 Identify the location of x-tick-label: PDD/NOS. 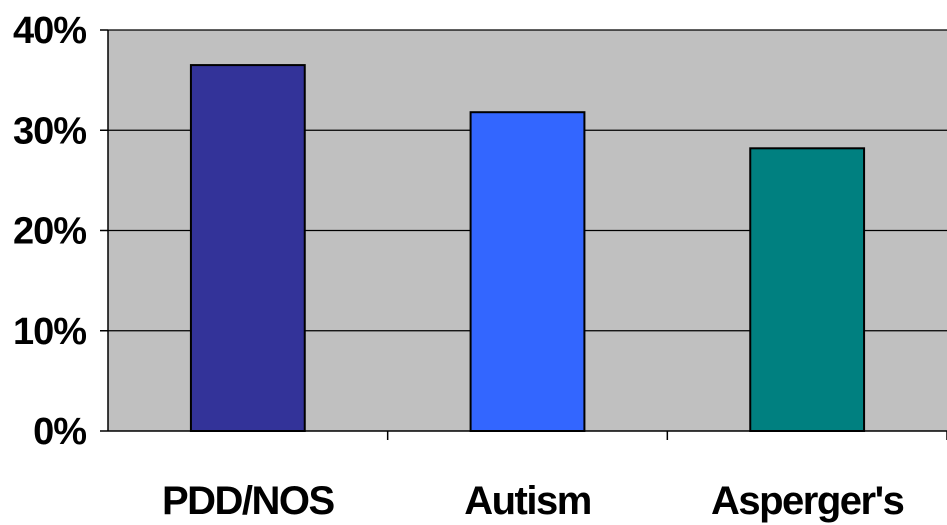
(248, 501).